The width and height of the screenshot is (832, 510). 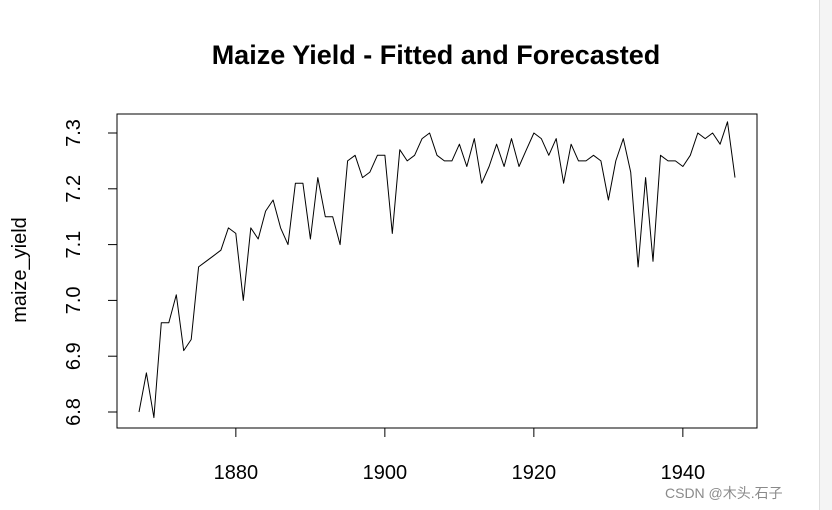 What do you see at coordinates (683, 473) in the screenshot?
I see `x-tick-label: 1940` at bounding box center [683, 473].